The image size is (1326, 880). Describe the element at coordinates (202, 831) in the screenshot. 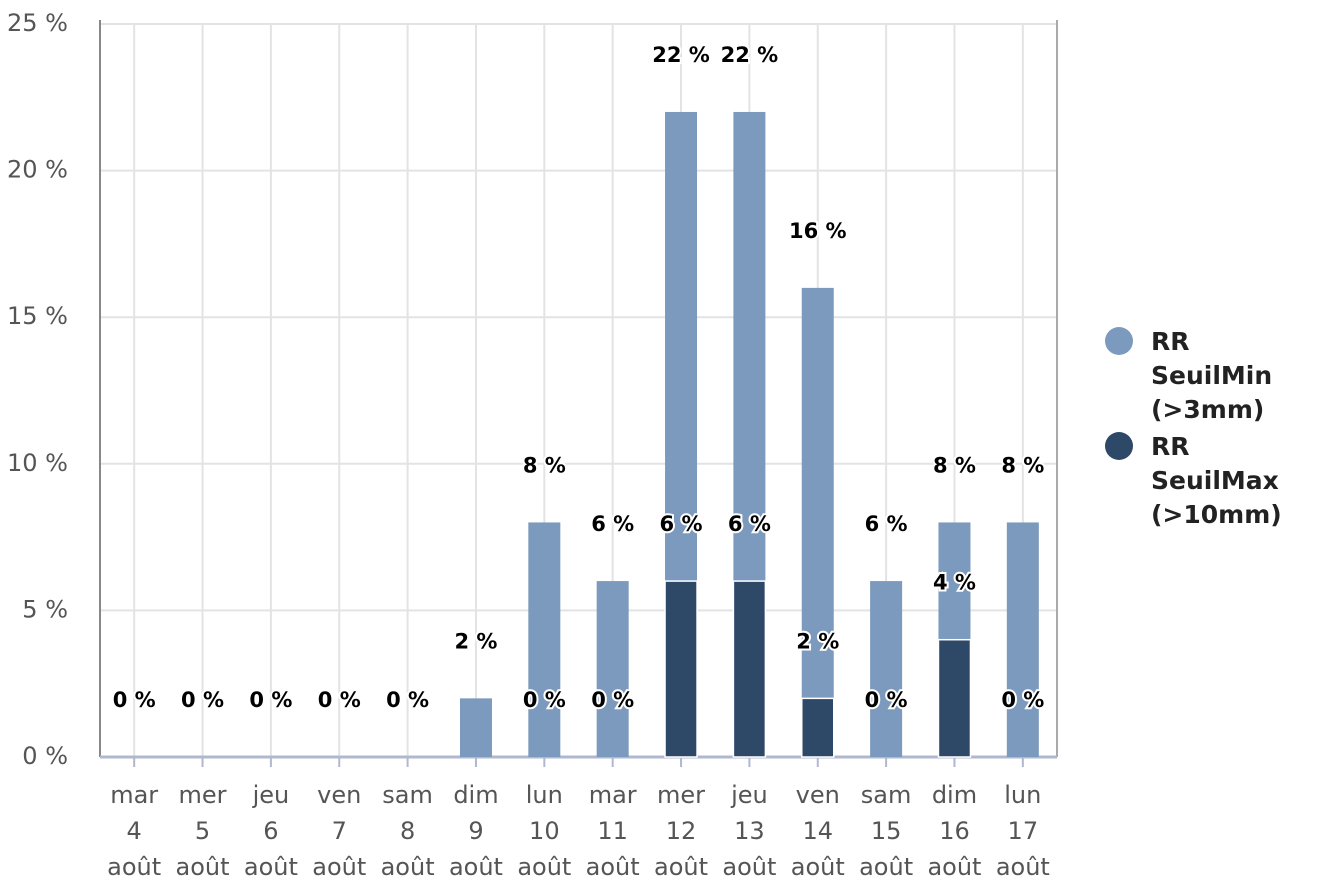

I see `x-tick-label: 5` at that location.